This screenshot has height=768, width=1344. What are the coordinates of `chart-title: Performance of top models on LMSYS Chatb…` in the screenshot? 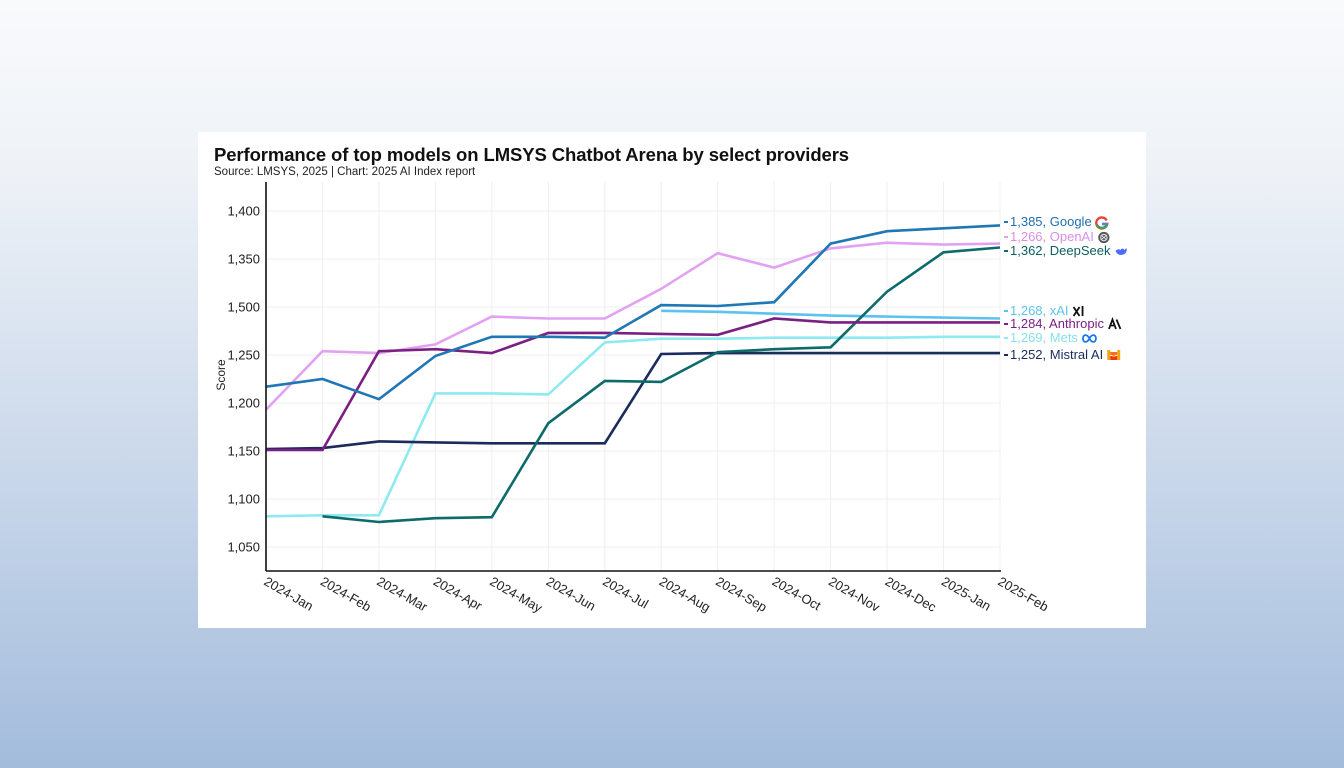 It's located at (532, 154).